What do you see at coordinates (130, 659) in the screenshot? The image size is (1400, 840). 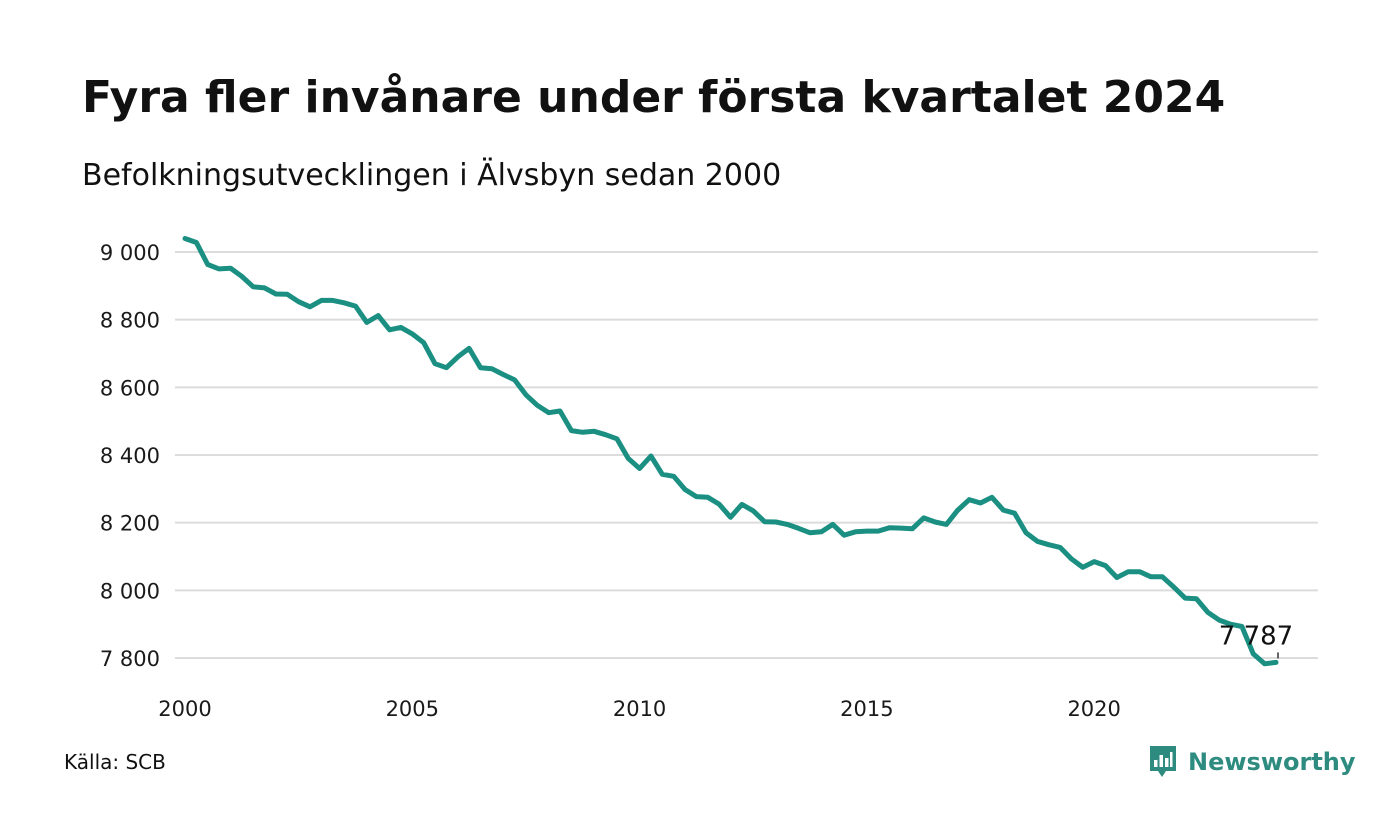 I see `y-tick-label: 7 800` at bounding box center [130, 659].